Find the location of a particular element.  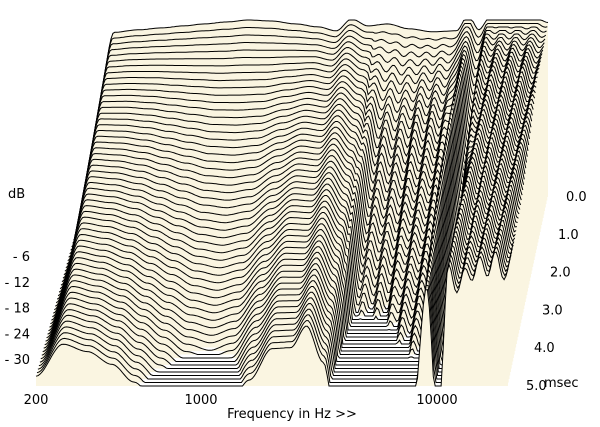

x-axis-label: Frequency in Hz >> is located at coordinates (292, 414).